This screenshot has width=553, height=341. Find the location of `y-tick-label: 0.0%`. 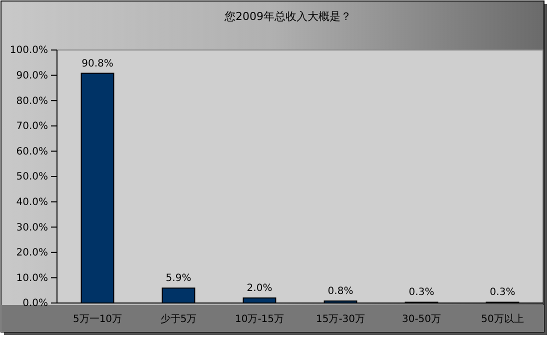

y-tick-label: 0.0% is located at coordinates (35, 304).